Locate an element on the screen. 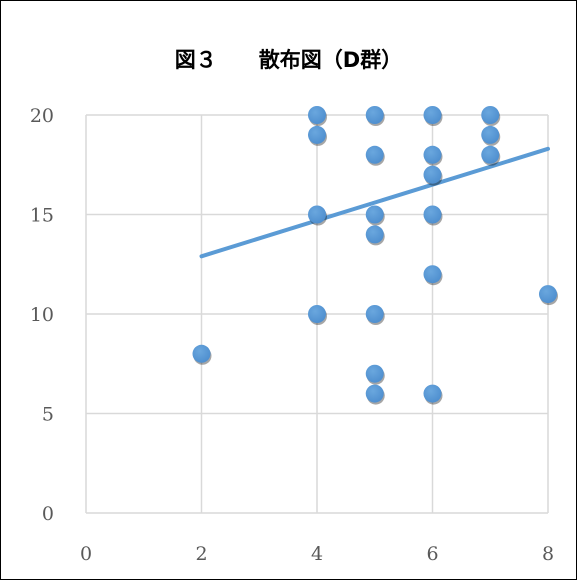 The width and height of the screenshot is (577, 580). trendline-linear is located at coordinates (374, 202).